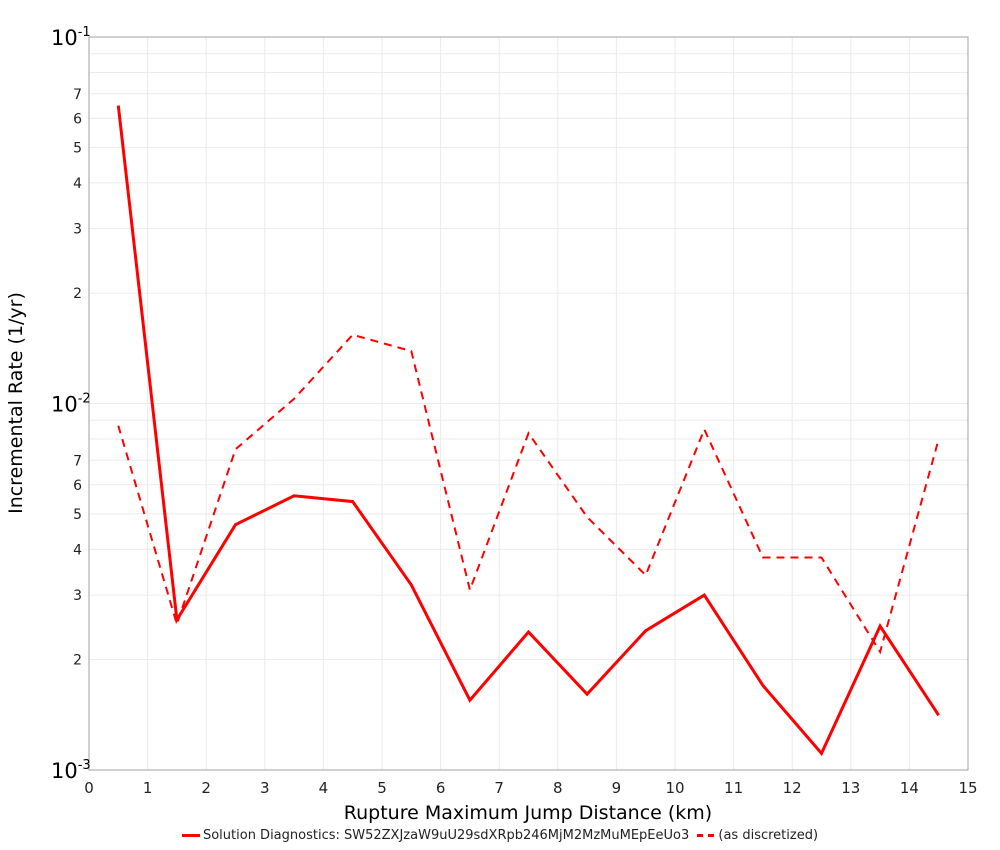 This screenshot has height=850, width=1000. Describe the element at coordinates (71, 770) in the screenshot. I see `y-decade-tick-label: 10⁻³` at that location.